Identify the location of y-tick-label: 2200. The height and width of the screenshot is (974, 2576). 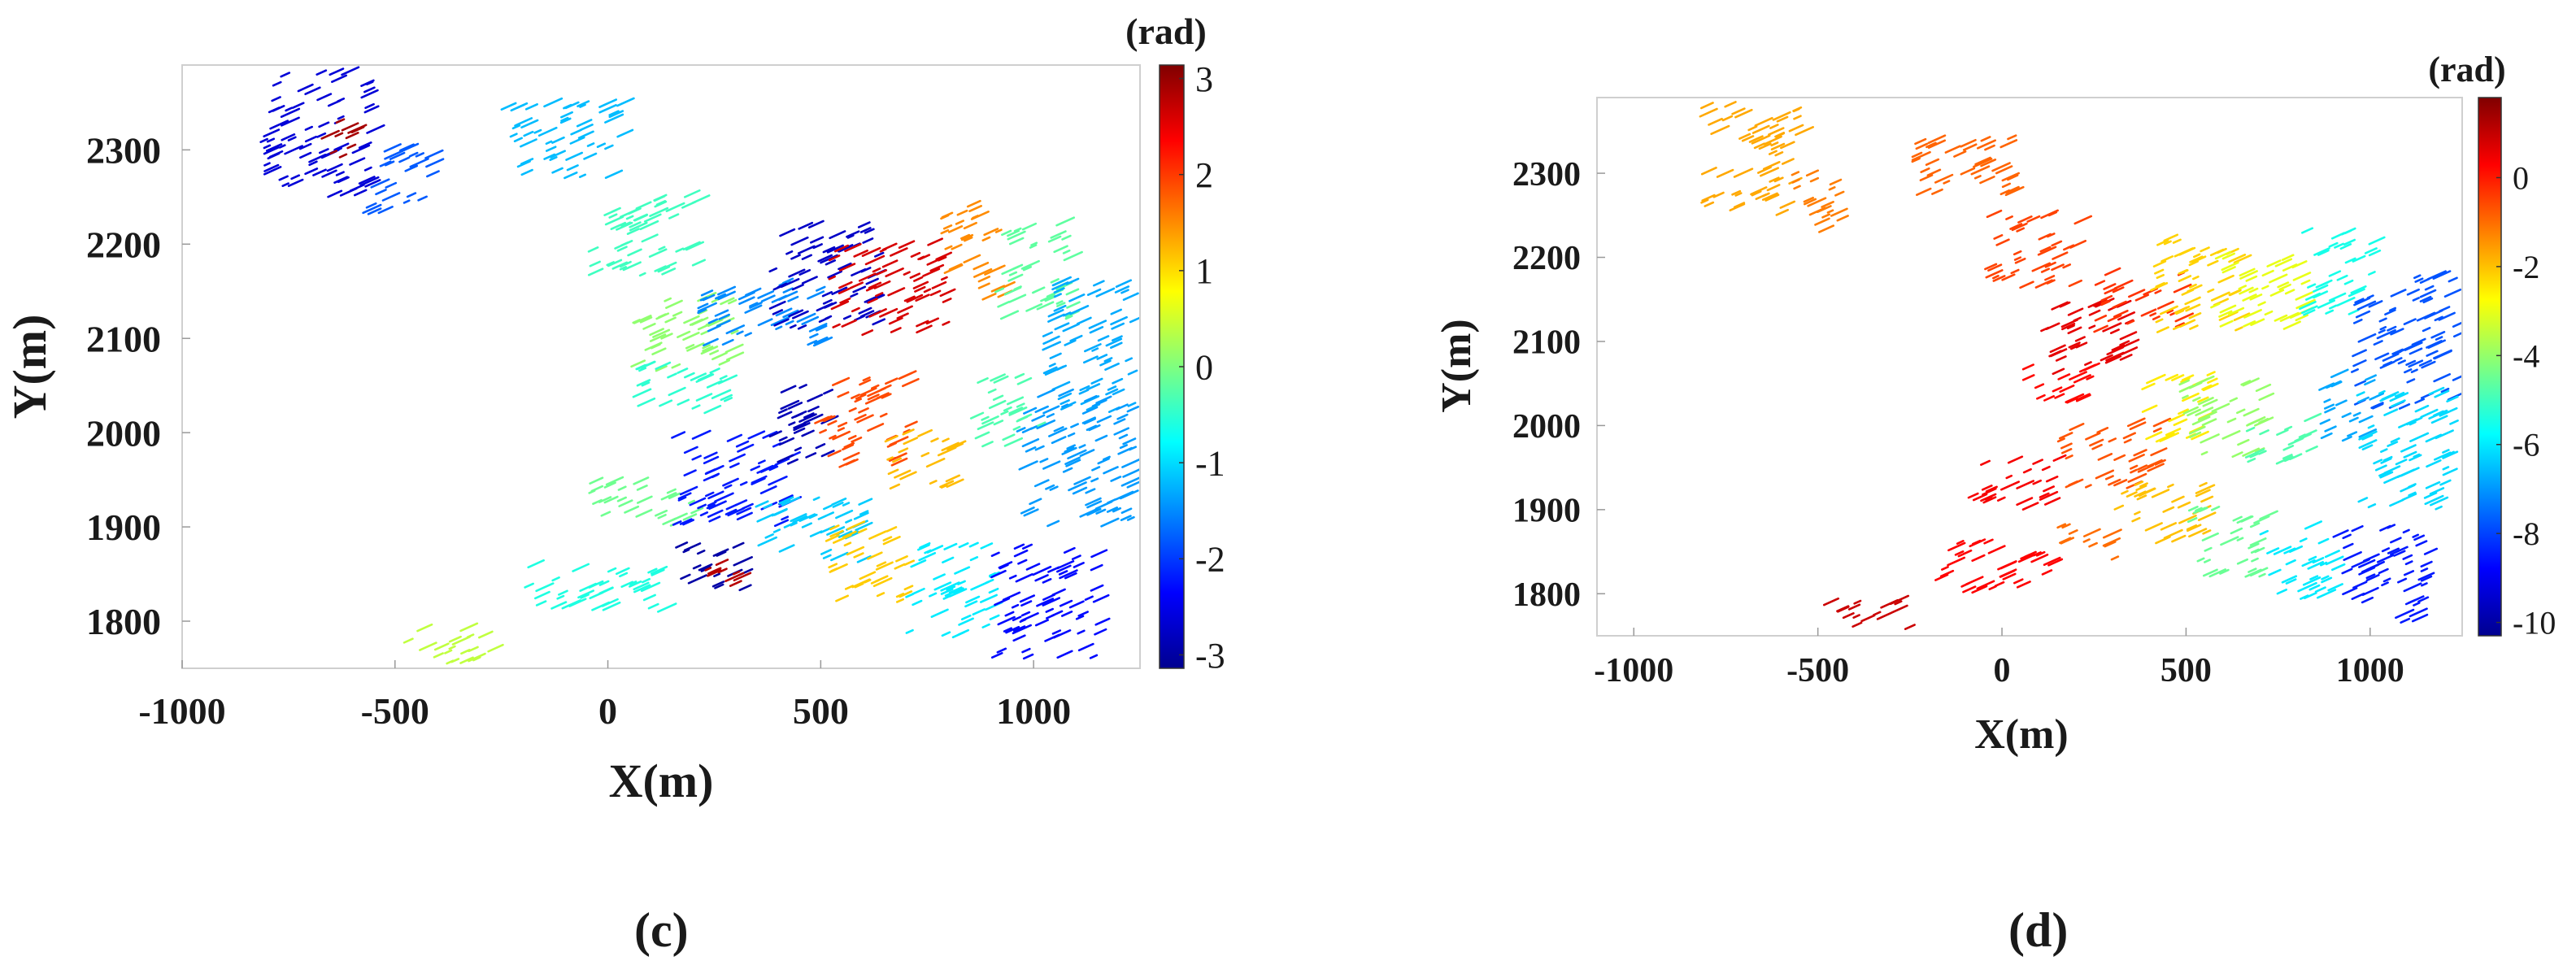
(124, 244).